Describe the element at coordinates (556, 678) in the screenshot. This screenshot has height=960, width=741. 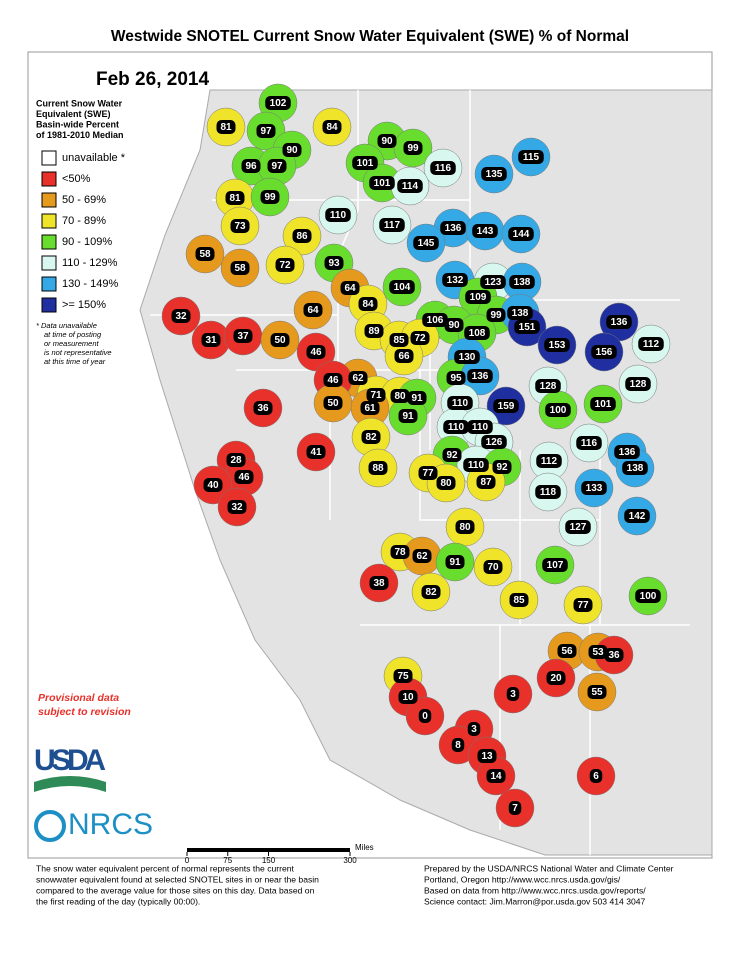
I see `basin-label: 20` at that location.